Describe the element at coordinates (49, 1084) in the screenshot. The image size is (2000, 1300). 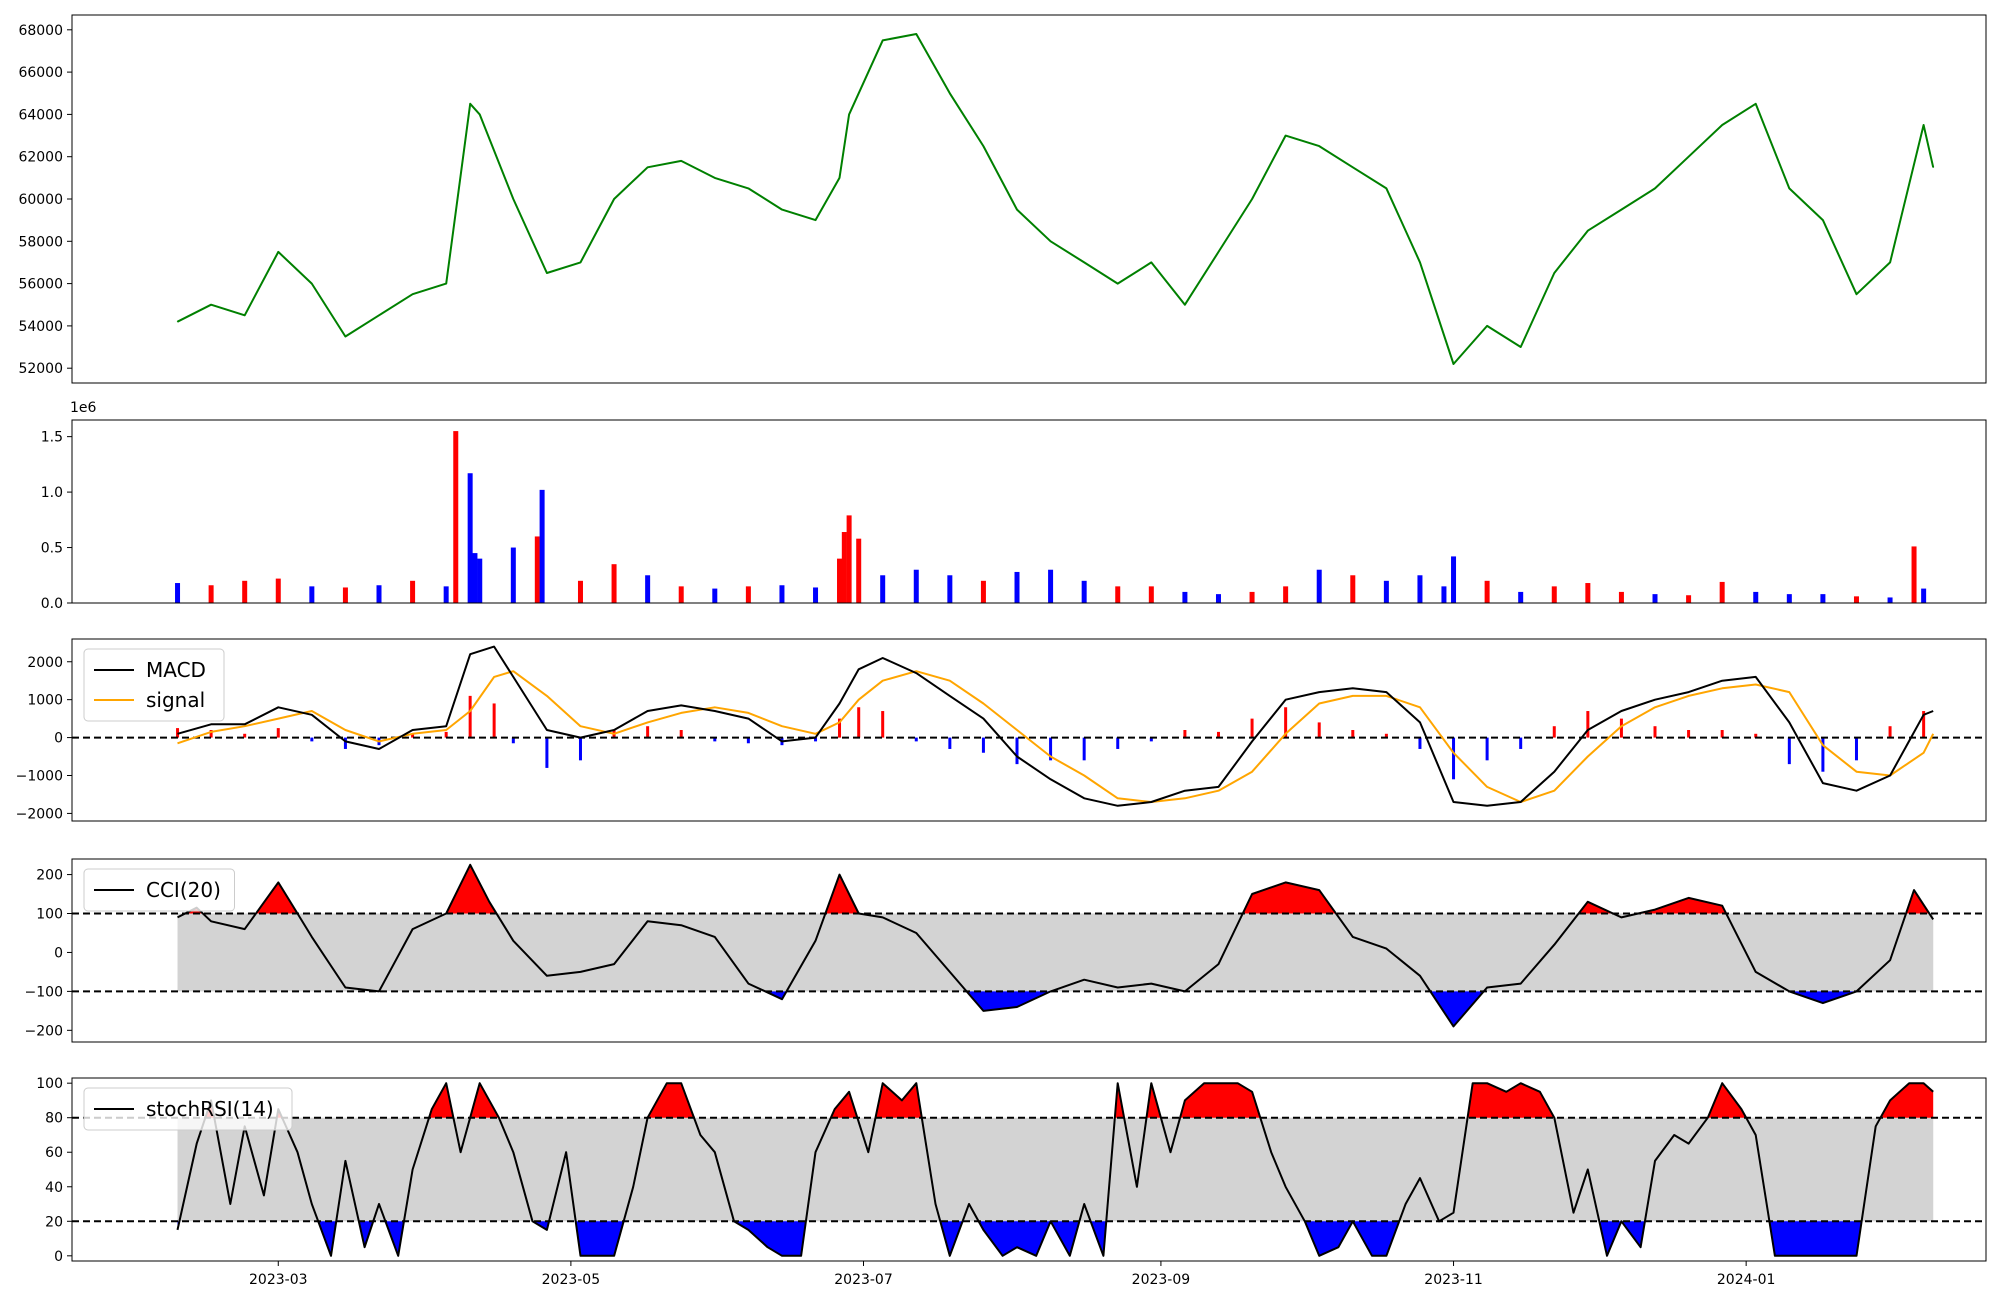
I see `stochrsi-ytick-label: 100` at that location.